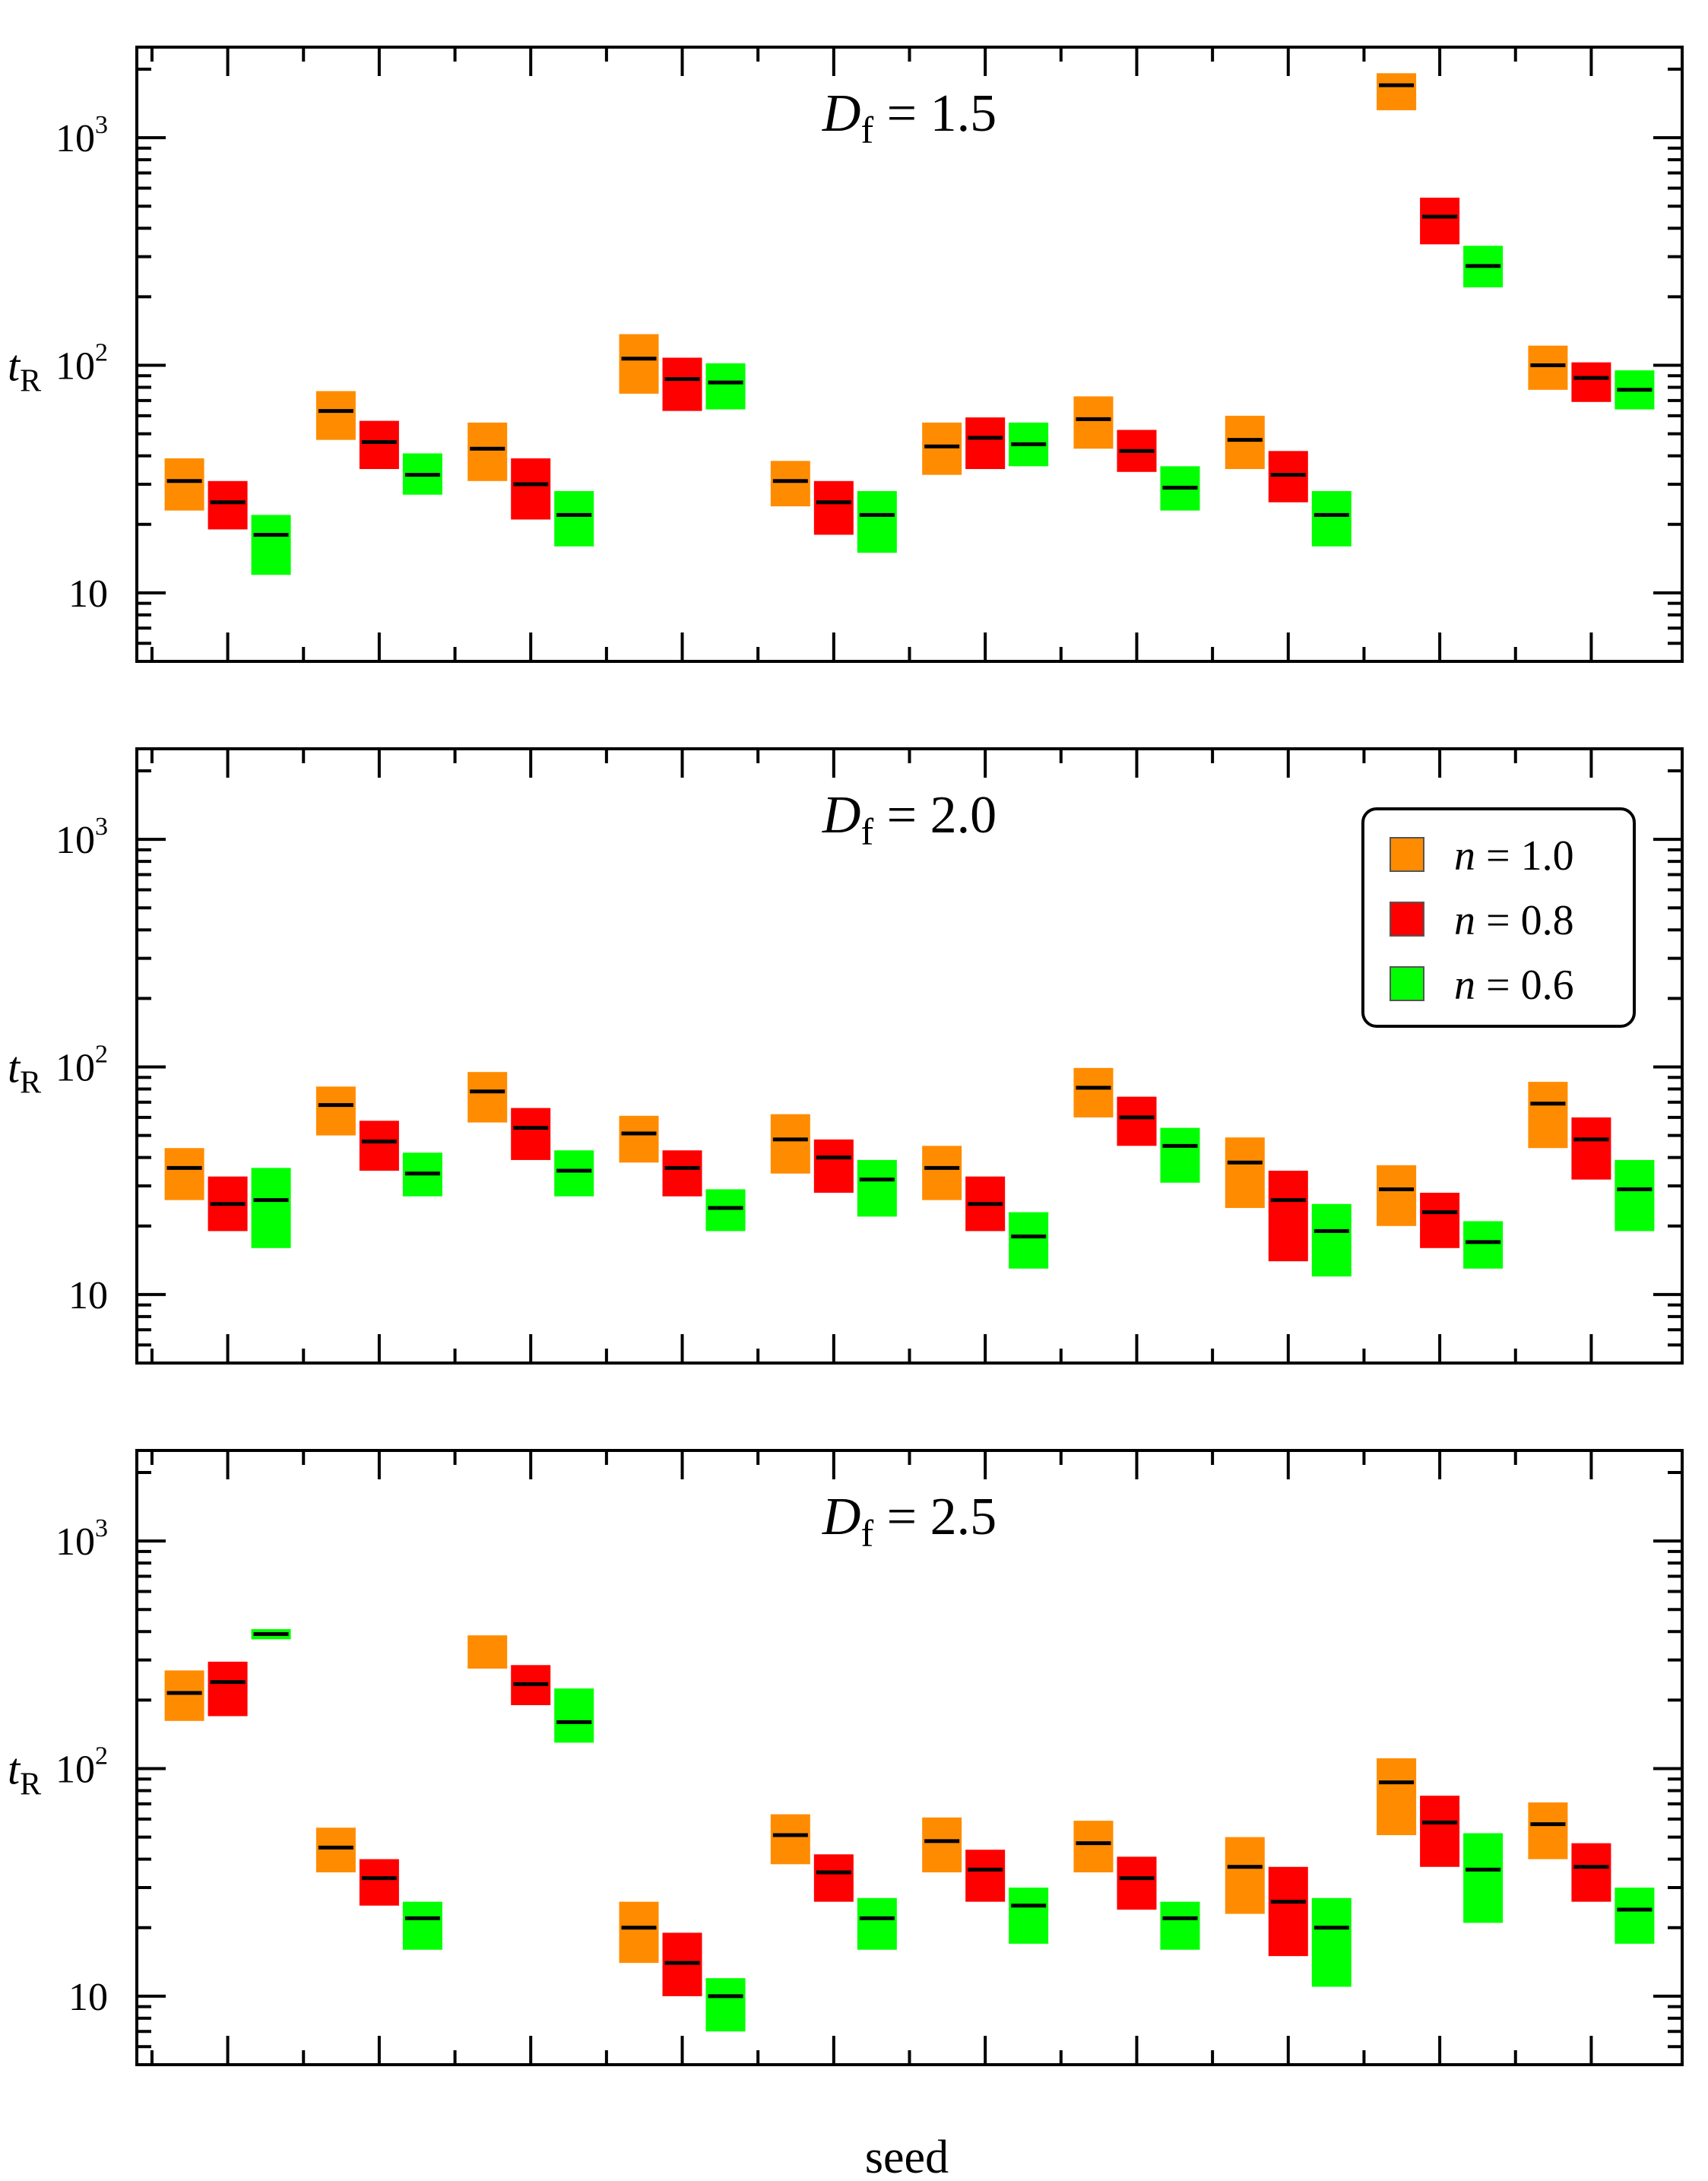 This screenshot has height=2181, width=1708. I want to click on panel-title: Df = 2.0, so click(910, 820).